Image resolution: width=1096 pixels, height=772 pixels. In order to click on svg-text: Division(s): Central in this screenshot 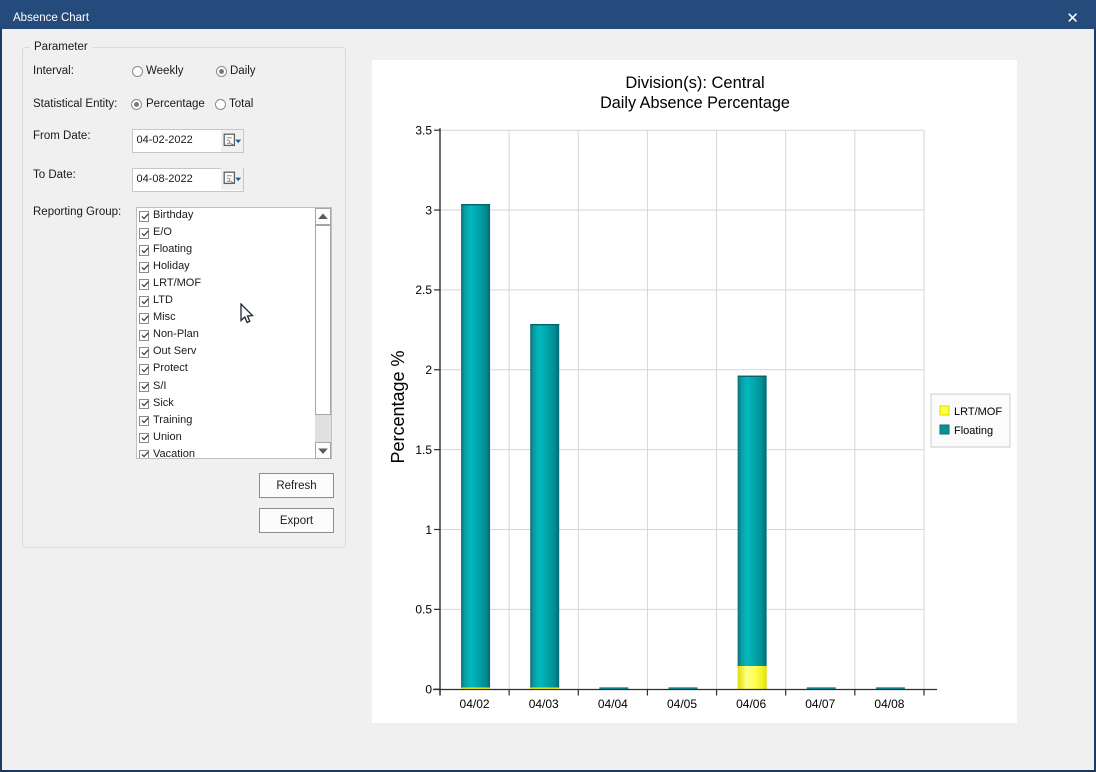, I will do `click(694, 83)`.